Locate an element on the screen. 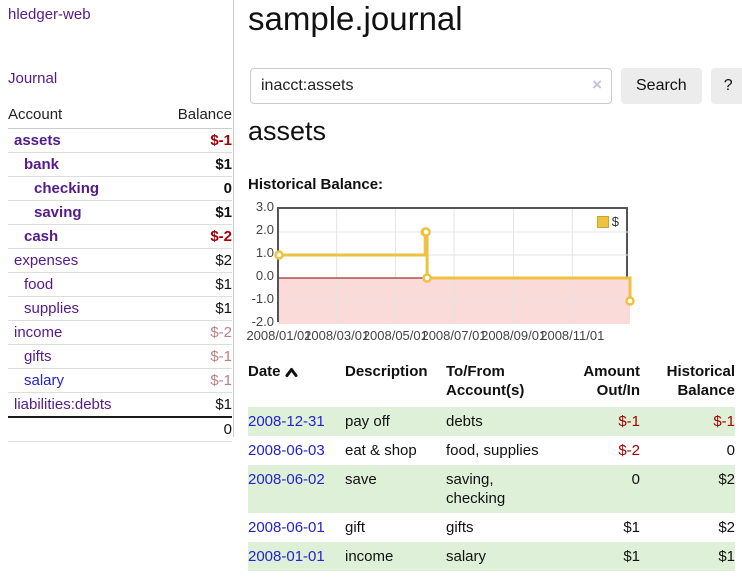  y-axis-tick-label: 1.0 is located at coordinates (264, 252).